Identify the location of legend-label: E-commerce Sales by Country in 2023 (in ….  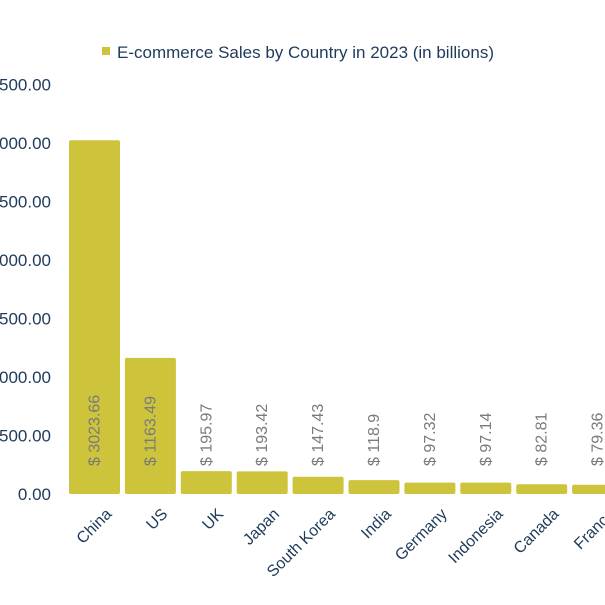
(305, 52).